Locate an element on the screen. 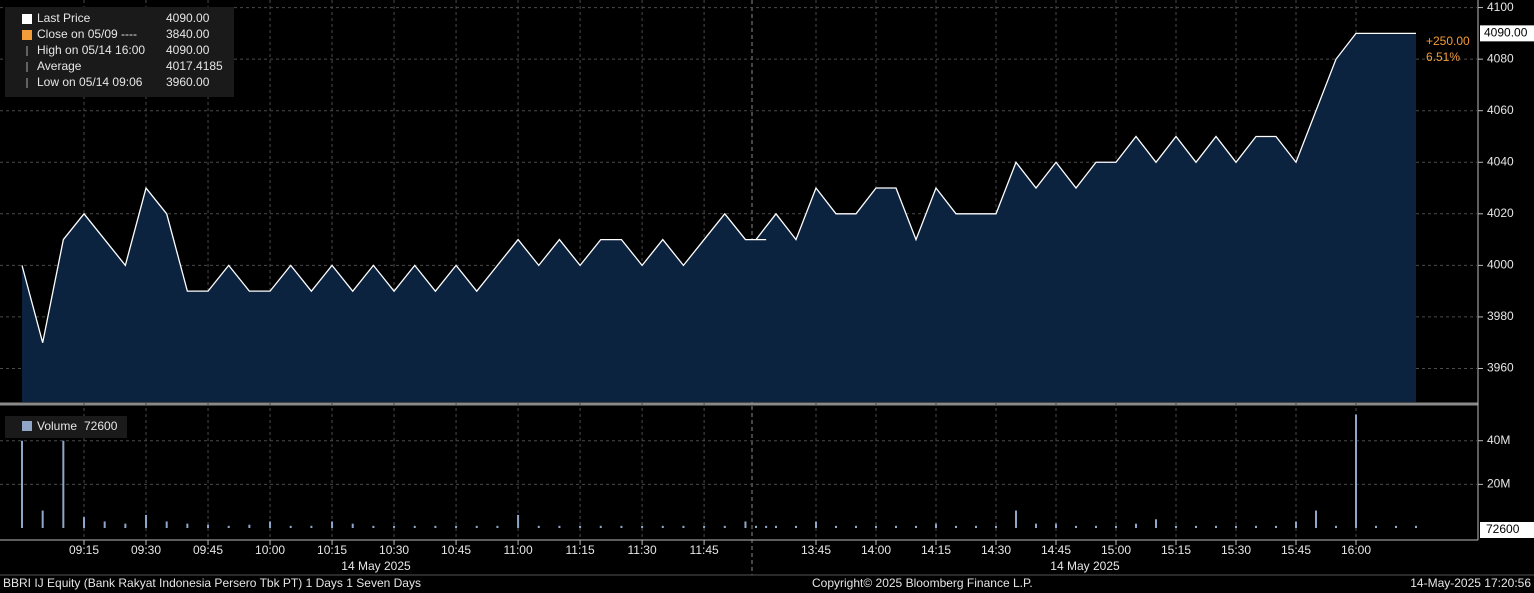 This screenshot has height=593, width=1534. footer-center: Copyright© 2025 Bloomberg Finance L.P. is located at coordinates (922, 583).